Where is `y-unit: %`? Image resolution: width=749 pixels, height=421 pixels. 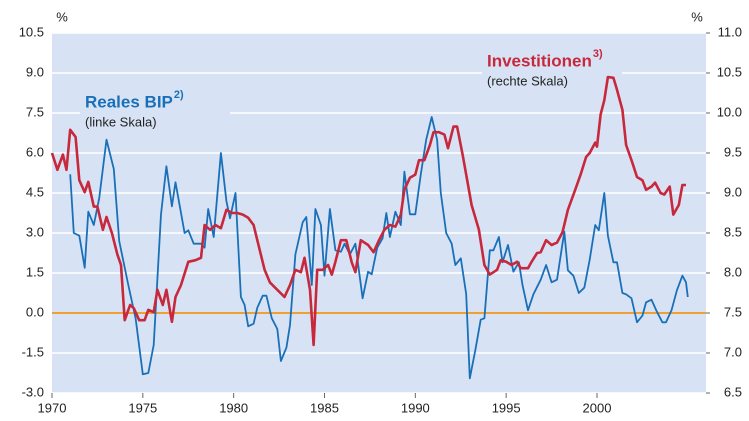 y-unit: % is located at coordinates (62, 16).